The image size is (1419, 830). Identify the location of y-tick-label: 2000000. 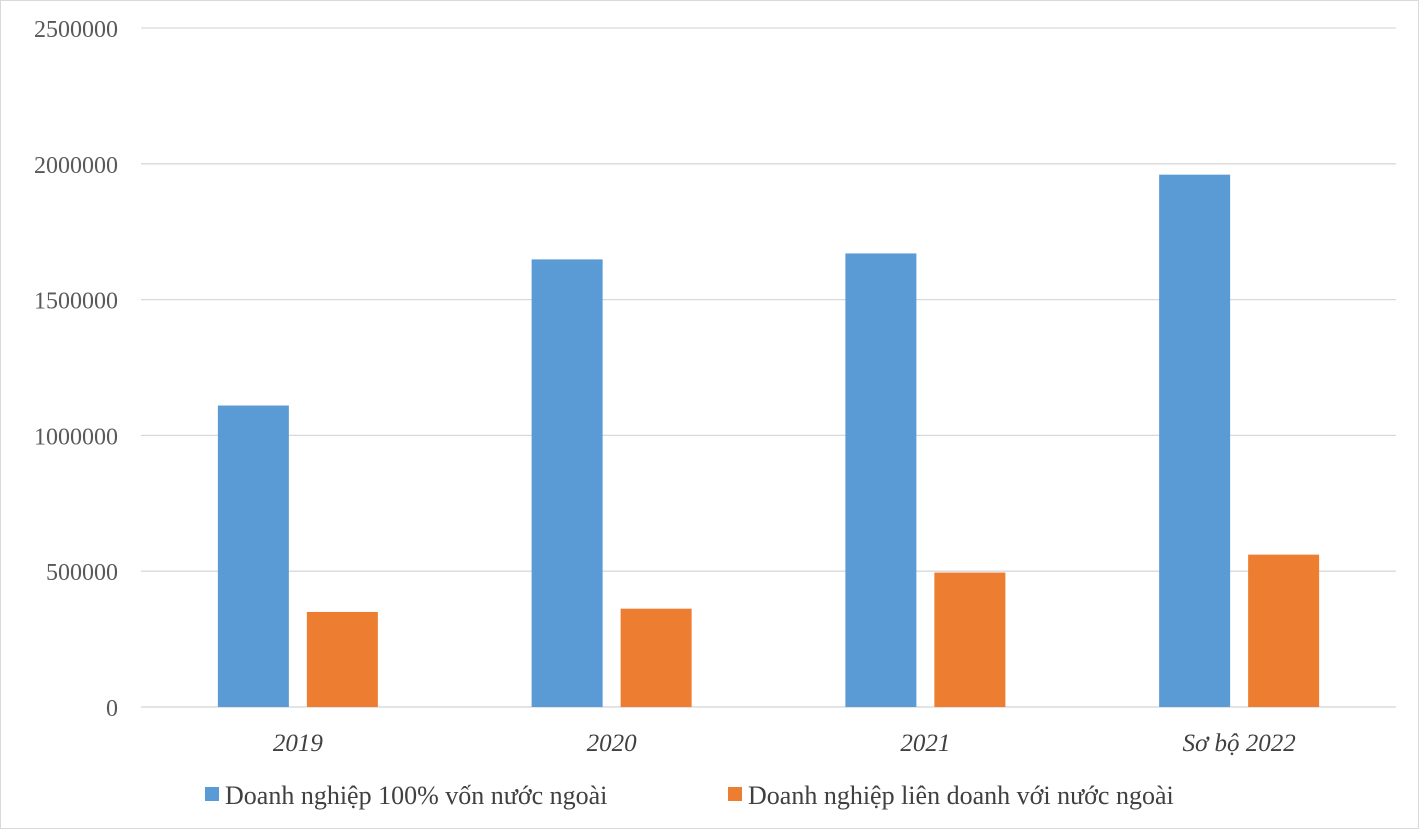
(76, 166).